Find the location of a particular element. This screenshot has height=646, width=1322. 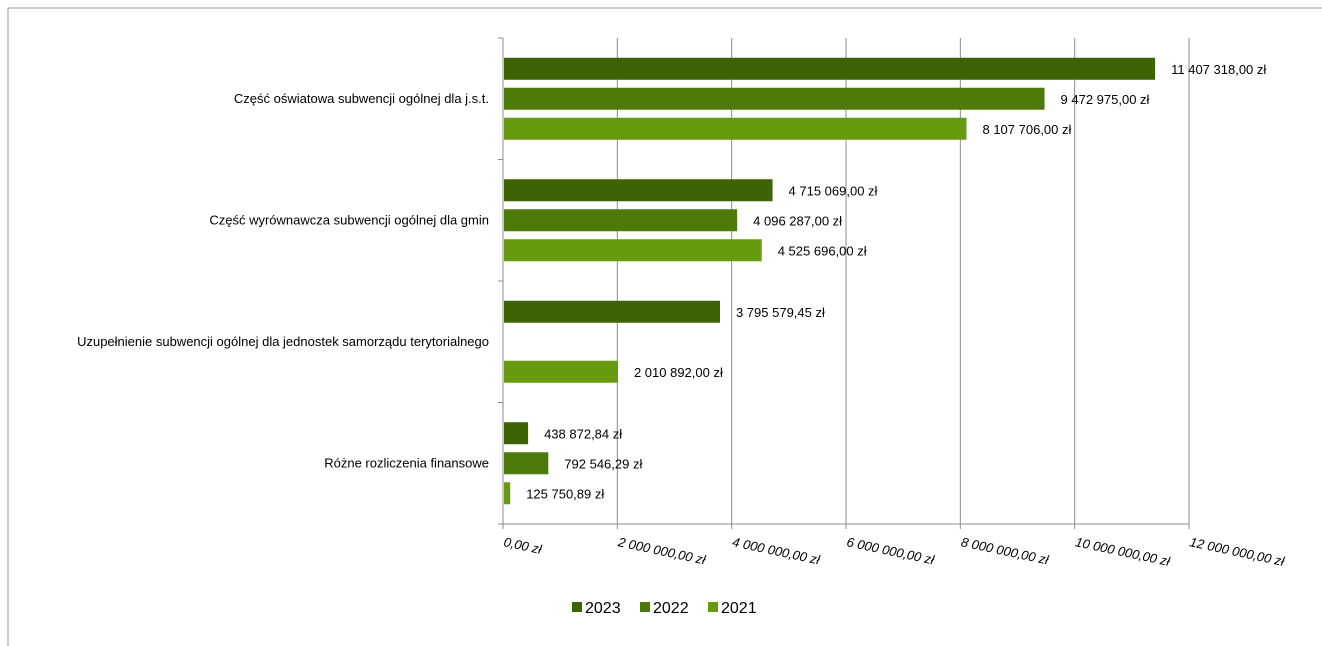

data-label-2022-cat-1: 9 472 975,00 zł is located at coordinates (1105, 99).